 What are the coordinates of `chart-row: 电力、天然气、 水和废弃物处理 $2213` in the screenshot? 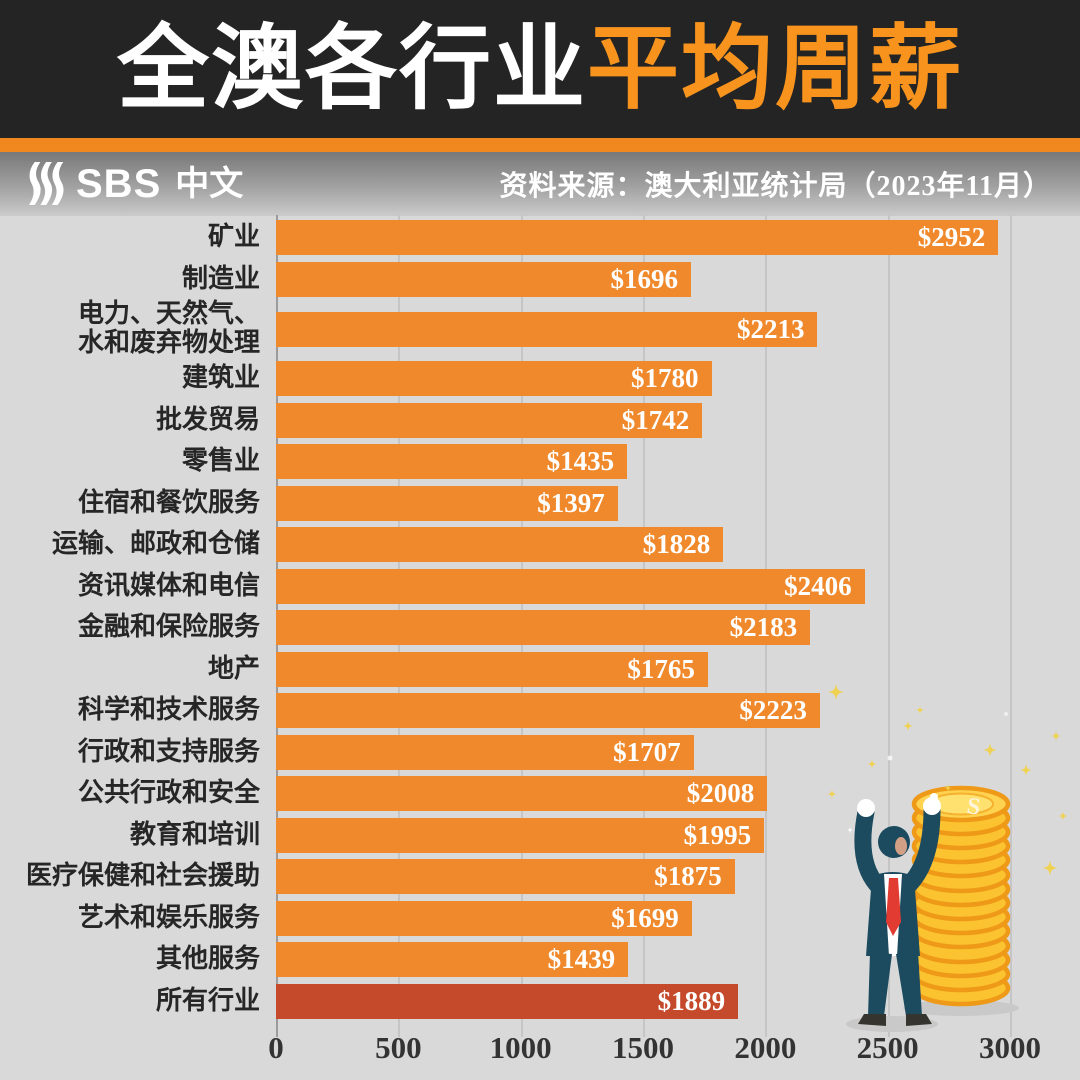 It's located at (505, 329).